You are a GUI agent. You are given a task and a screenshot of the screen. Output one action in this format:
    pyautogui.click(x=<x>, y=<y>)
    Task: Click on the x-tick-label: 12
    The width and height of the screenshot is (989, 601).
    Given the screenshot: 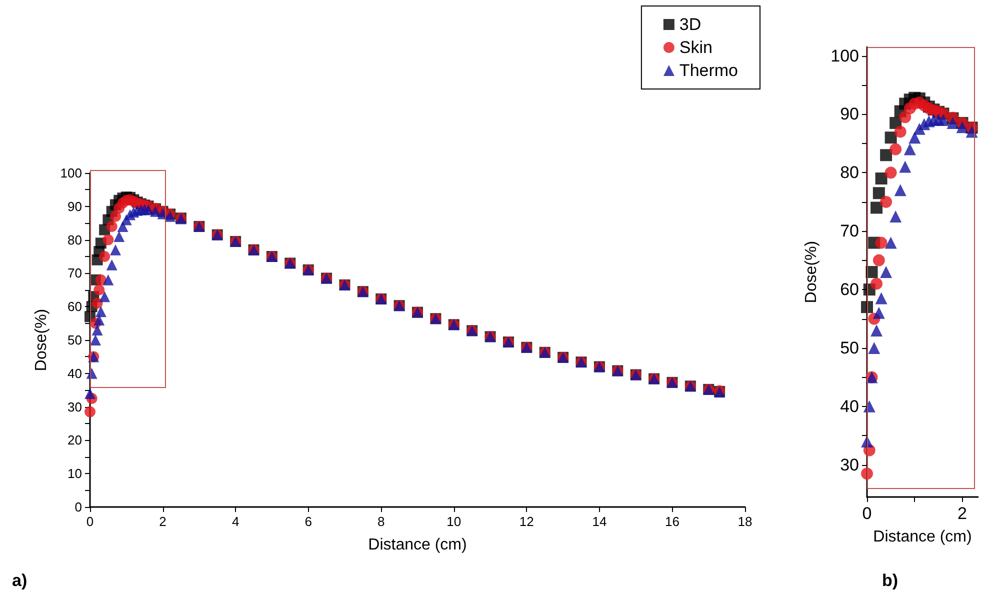 What is the action you would take?
    pyautogui.click(x=526, y=521)
    